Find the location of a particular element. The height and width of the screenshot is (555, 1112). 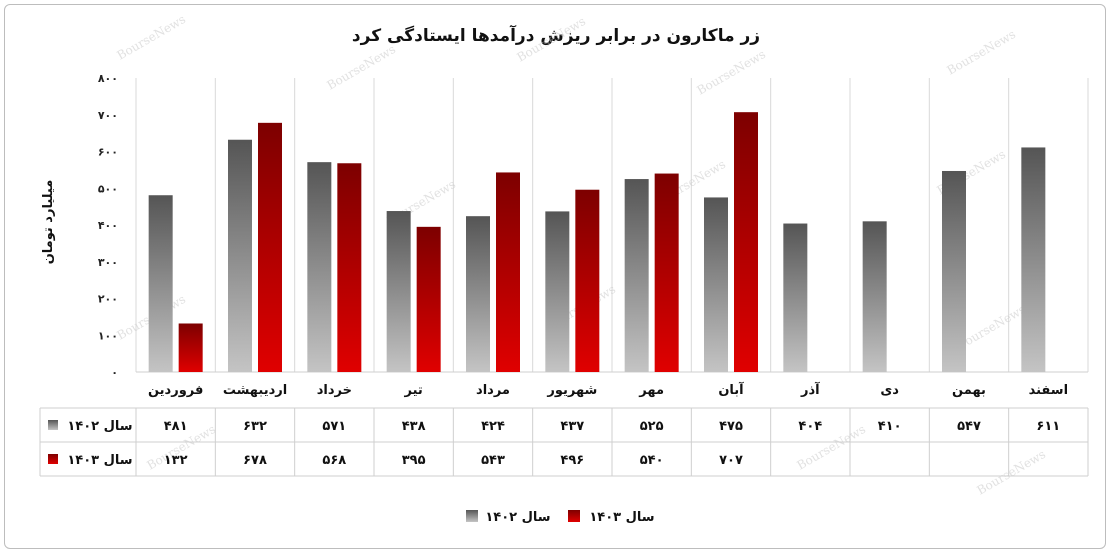

table-cell: ۵۷۱ is located at coordinates (334, 426).